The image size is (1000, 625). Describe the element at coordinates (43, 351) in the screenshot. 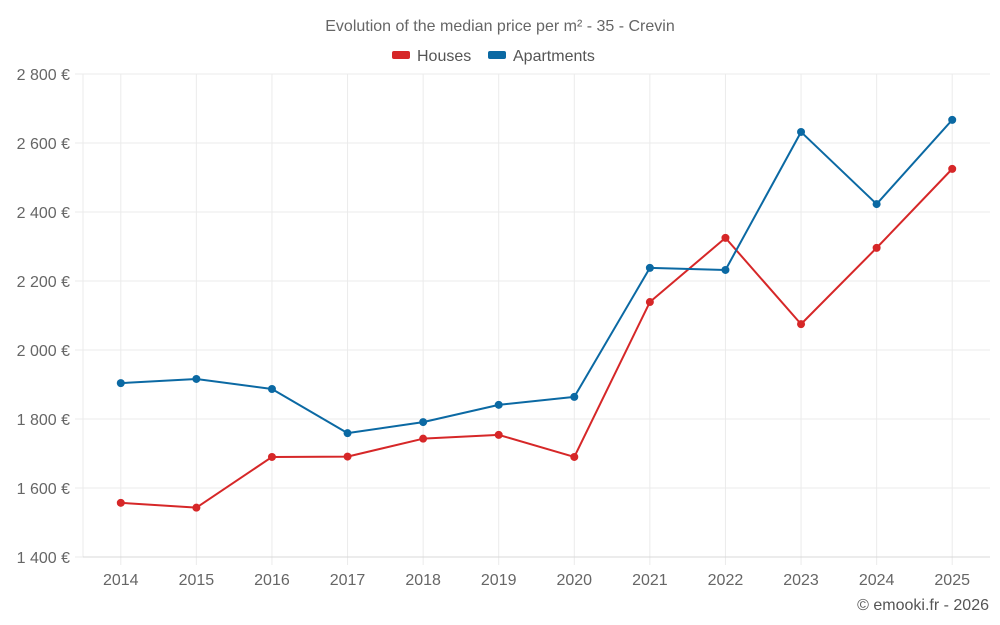

I see `y-tick-label: 2 000 €` at that location.